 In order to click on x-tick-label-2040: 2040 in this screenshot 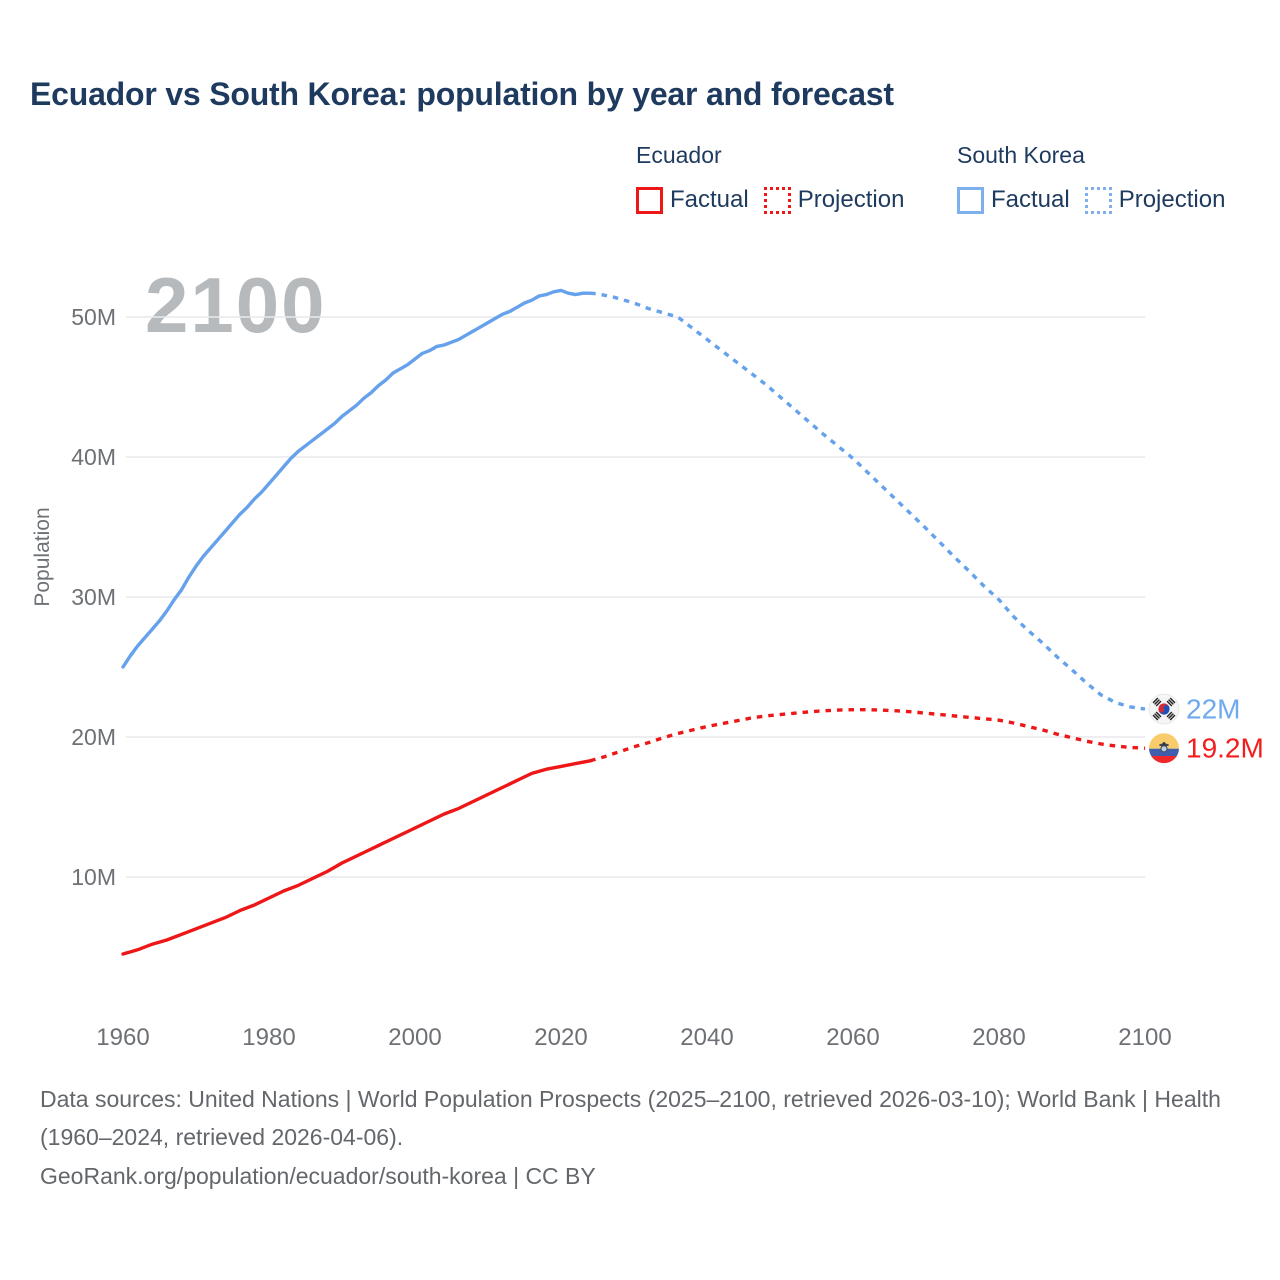, I will do `click(706, 1037)`.